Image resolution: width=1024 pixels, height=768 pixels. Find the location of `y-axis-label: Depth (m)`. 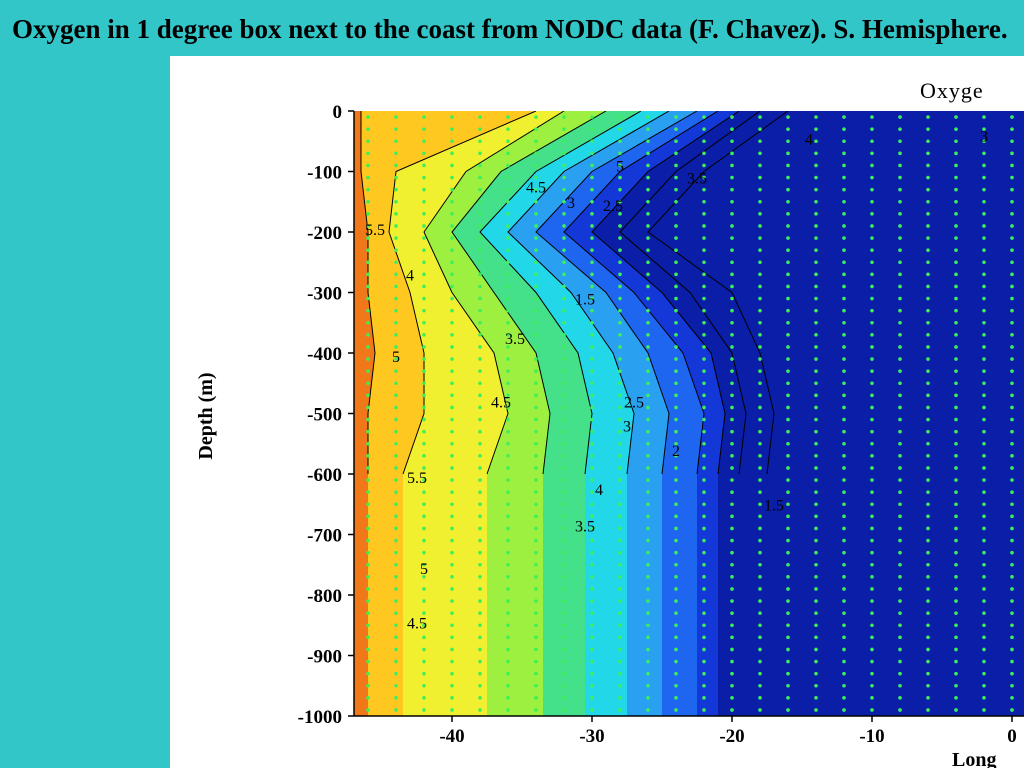

y-axis-label: Depth (m) is located at coordinates (206, 415).